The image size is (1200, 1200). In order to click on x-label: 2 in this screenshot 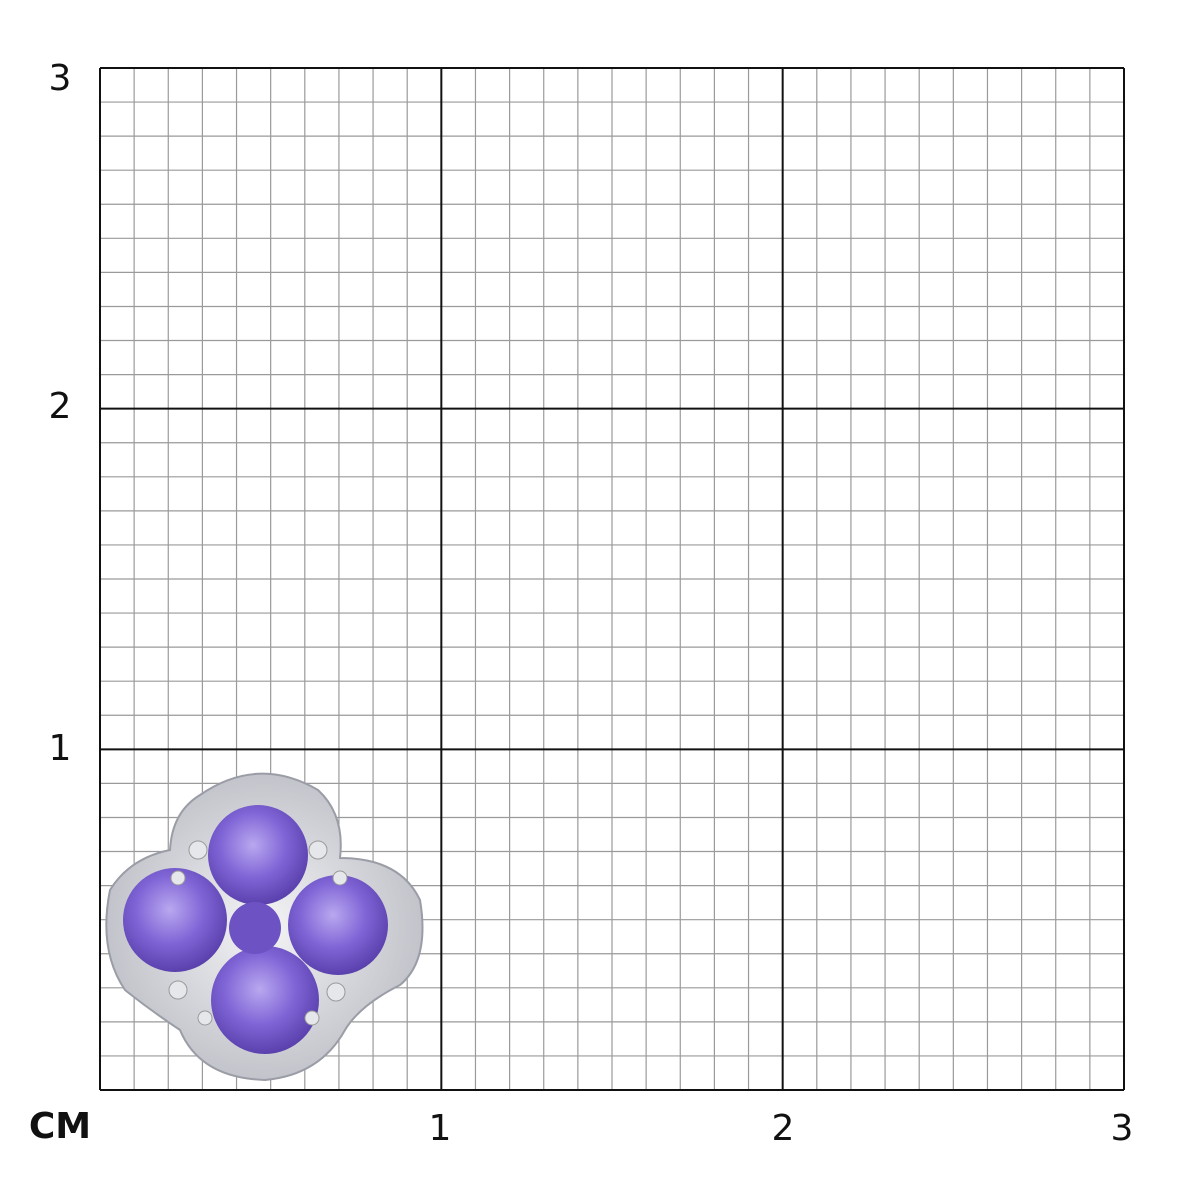, I will do `click(783, 1128)`.